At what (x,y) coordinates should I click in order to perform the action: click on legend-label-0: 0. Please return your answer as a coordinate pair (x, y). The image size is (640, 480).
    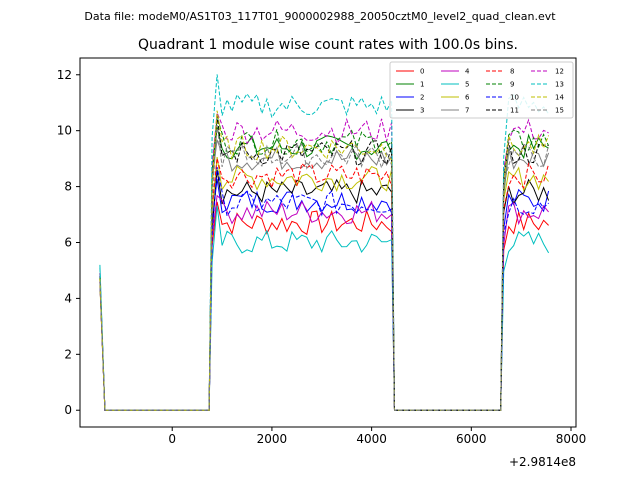
    Looking at the image, I should click on (422, 72).